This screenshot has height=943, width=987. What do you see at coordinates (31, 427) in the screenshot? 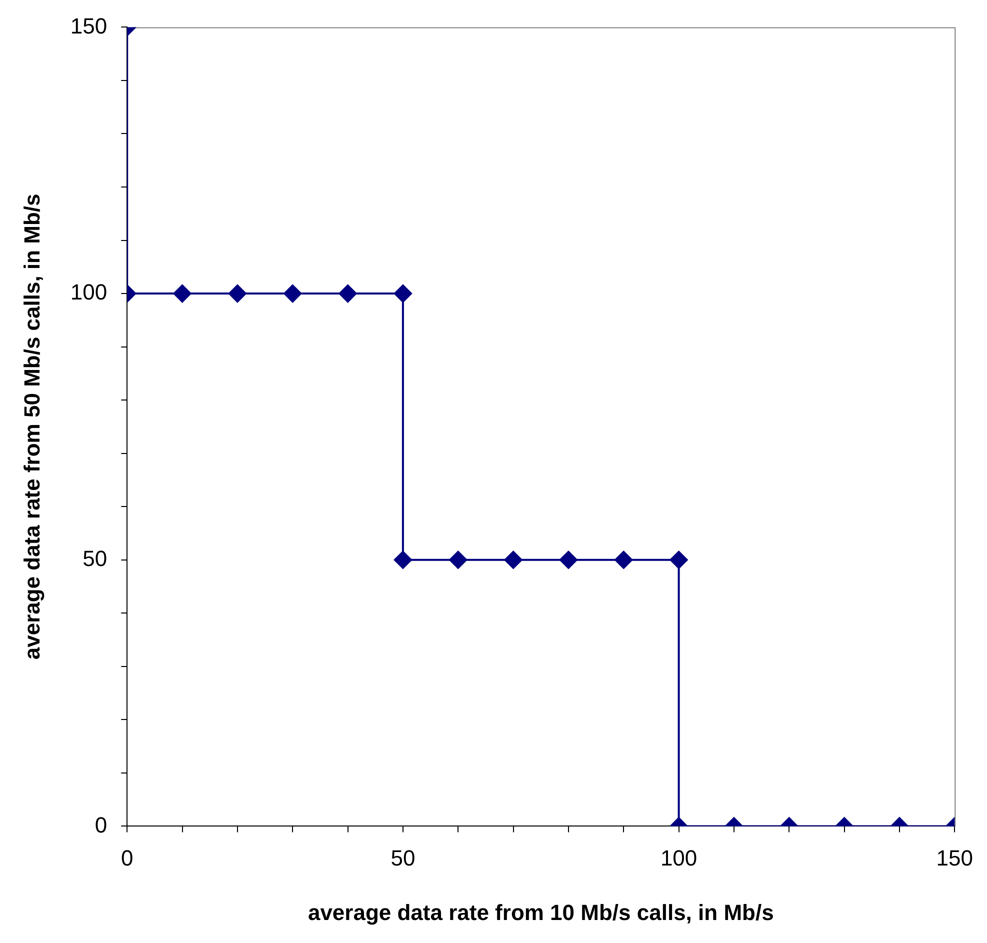
I see `y-axis-title: average data rate from 50 Mb/s calls, in Mb/s` at bounding box center [31, 427].